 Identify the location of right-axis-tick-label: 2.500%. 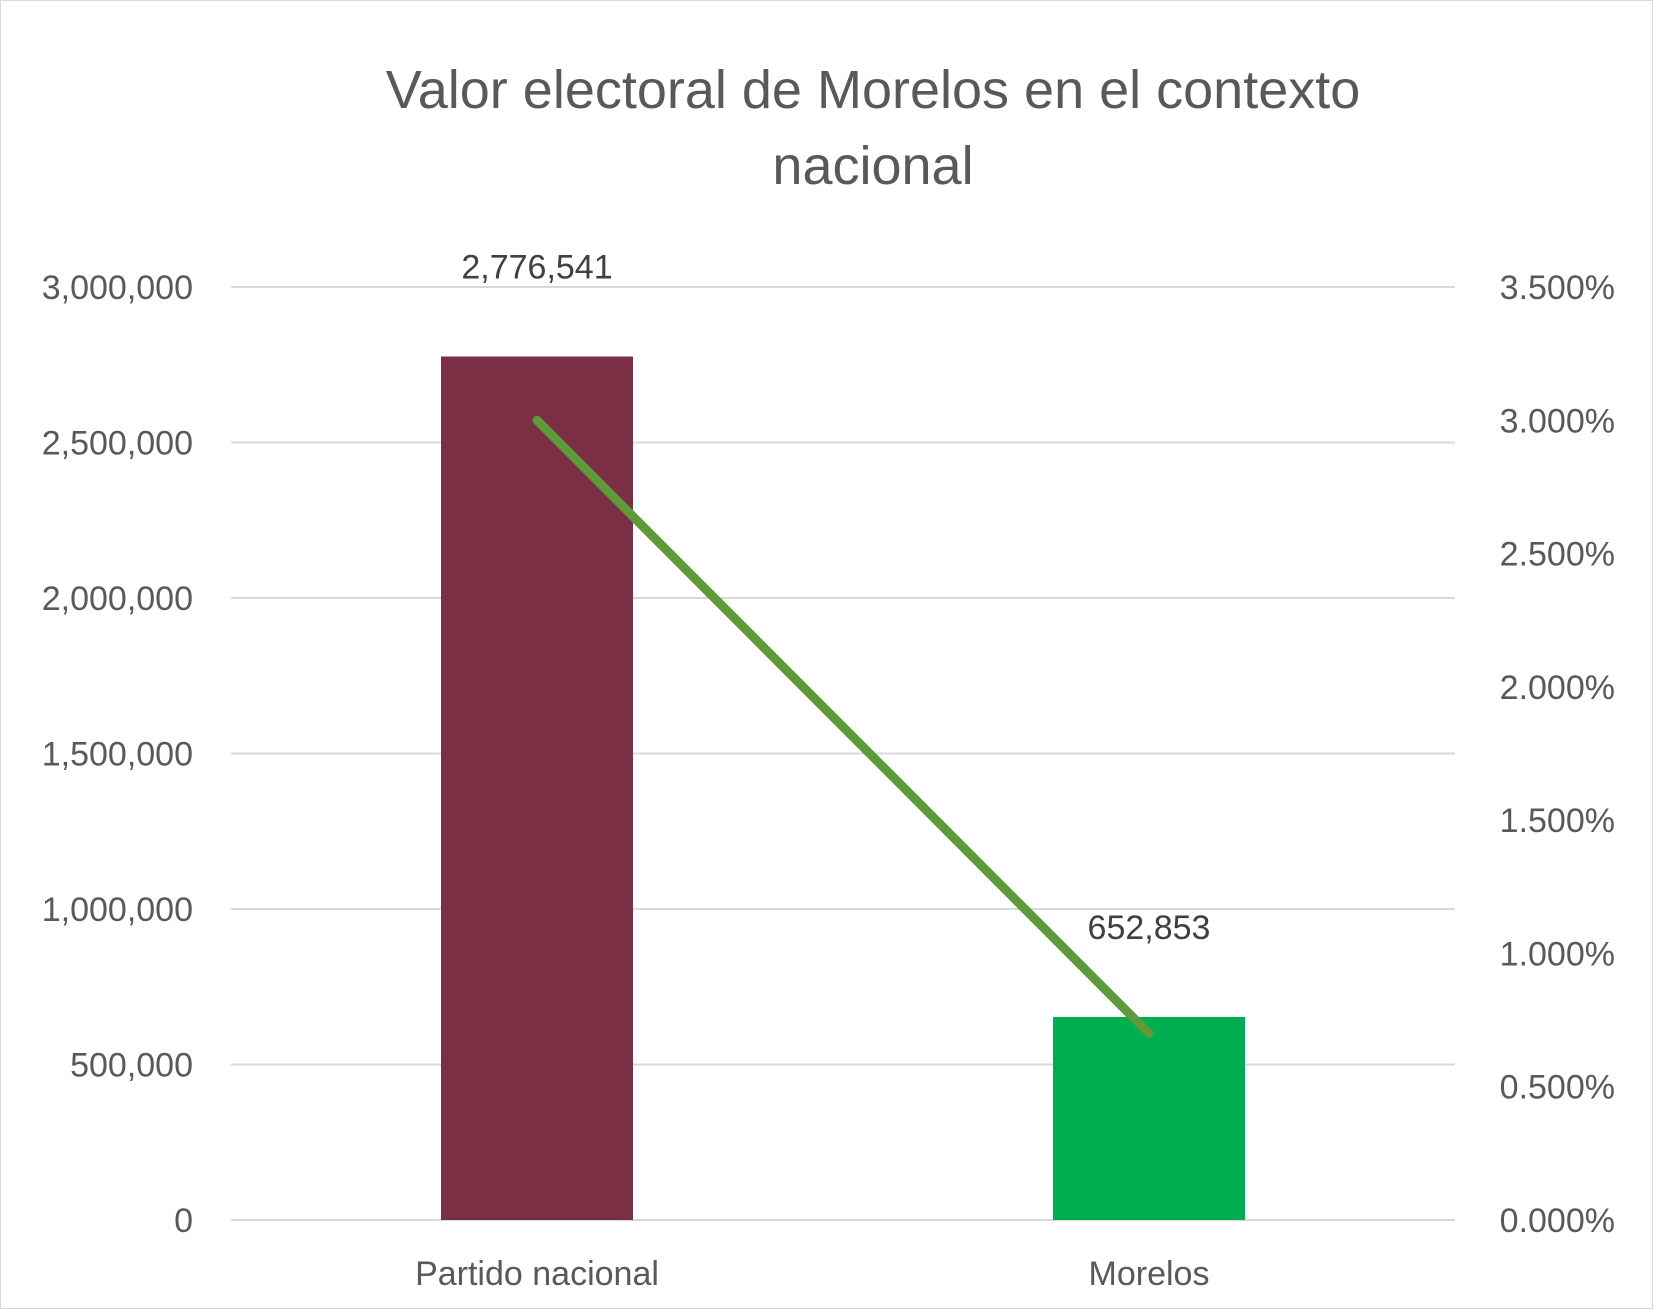
(1557, 555).